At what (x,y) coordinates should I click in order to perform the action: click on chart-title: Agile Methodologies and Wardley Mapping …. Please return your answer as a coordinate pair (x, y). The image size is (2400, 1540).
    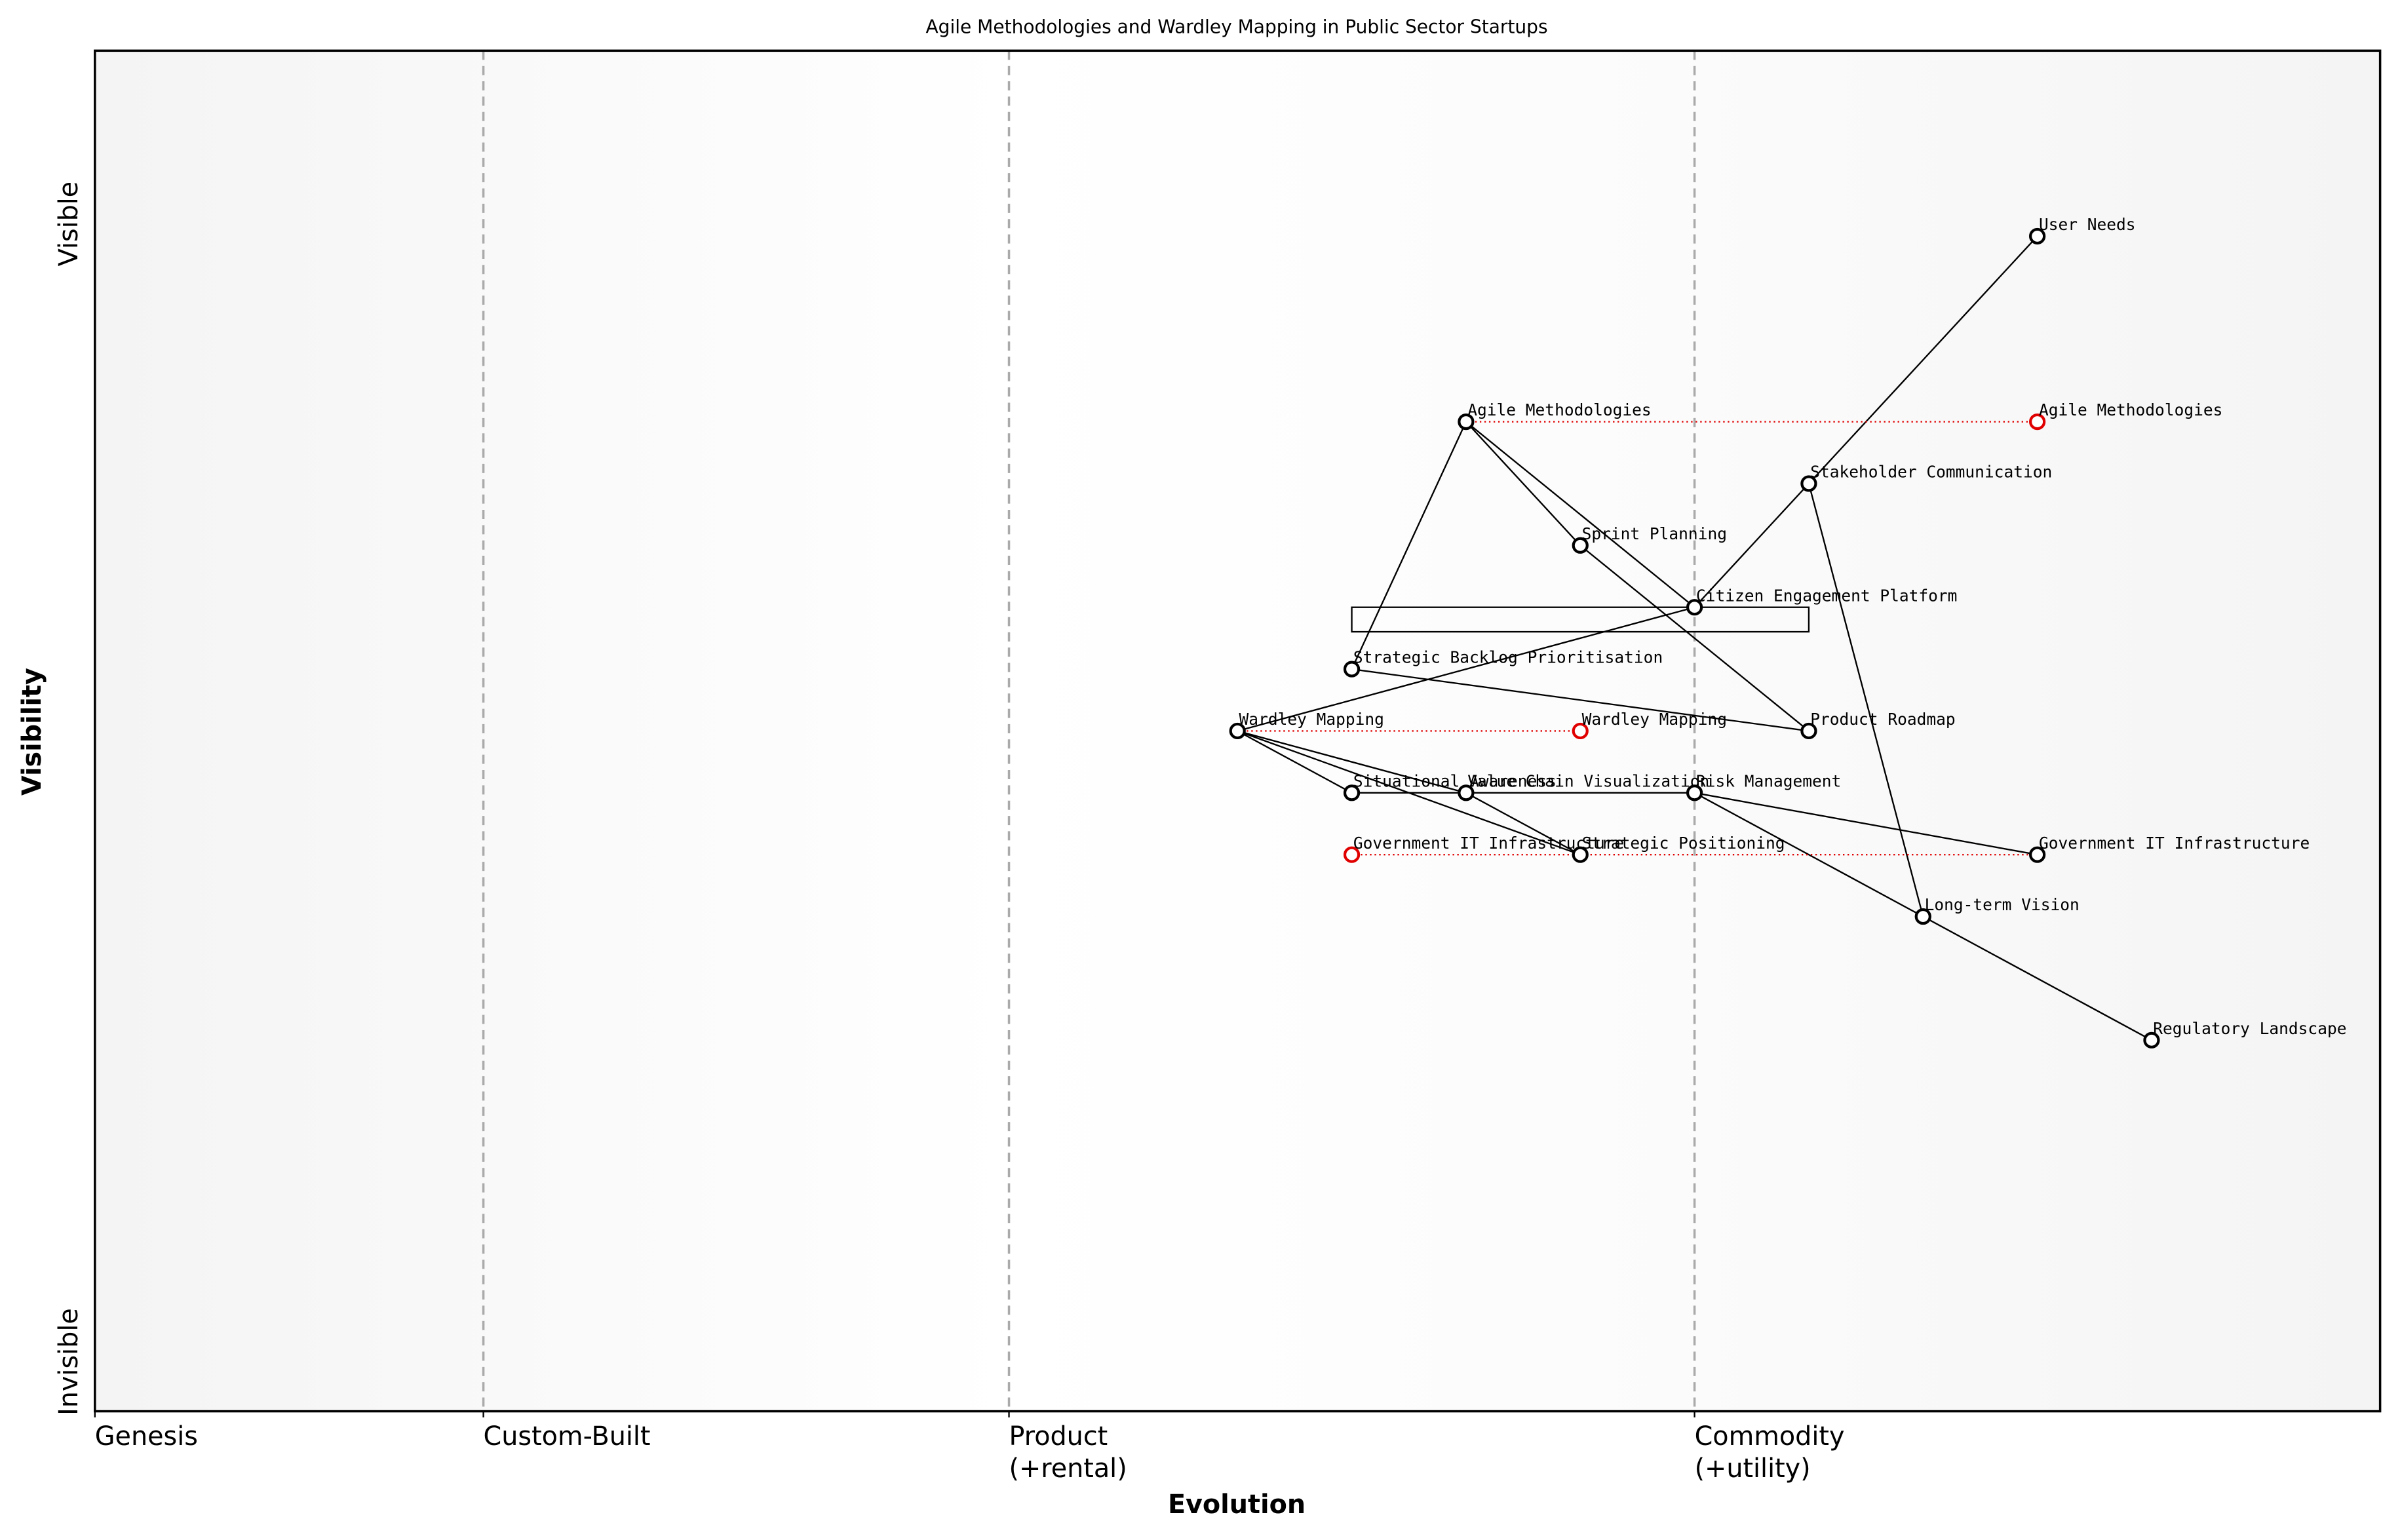
    Looking at the image, I should click on (1237, 26).